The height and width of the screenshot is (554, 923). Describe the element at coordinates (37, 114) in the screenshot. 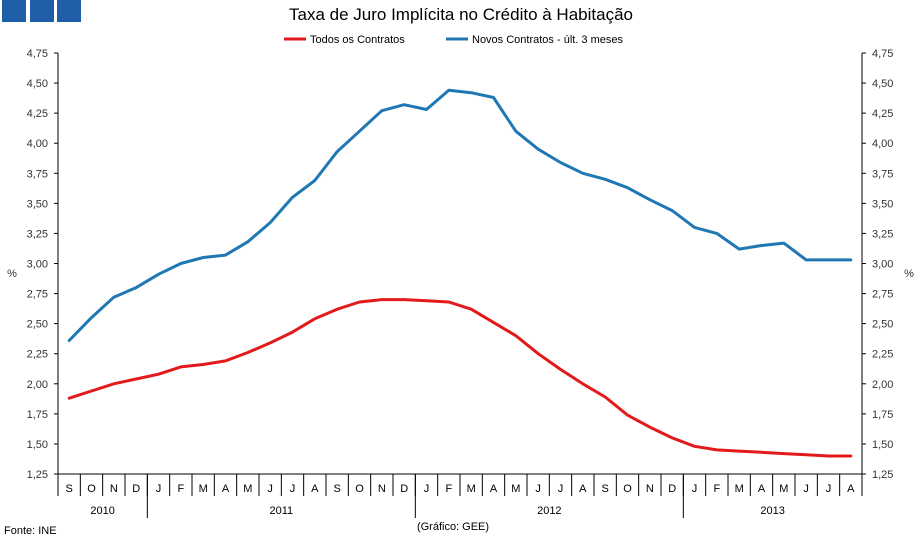

I see `y-tick-label-left: 4,25` at that location.